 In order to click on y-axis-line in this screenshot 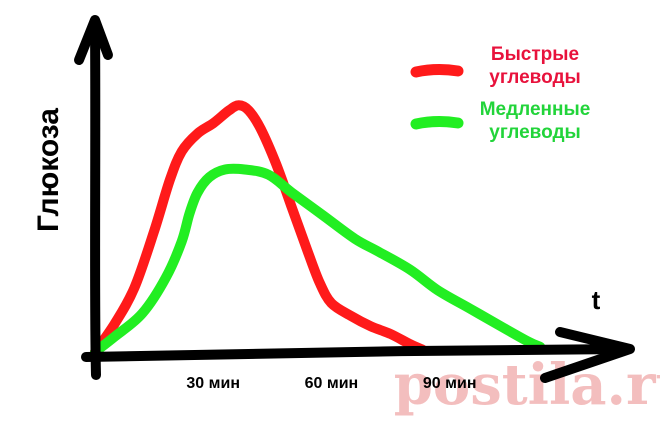, I will do `click(95, 199)`.